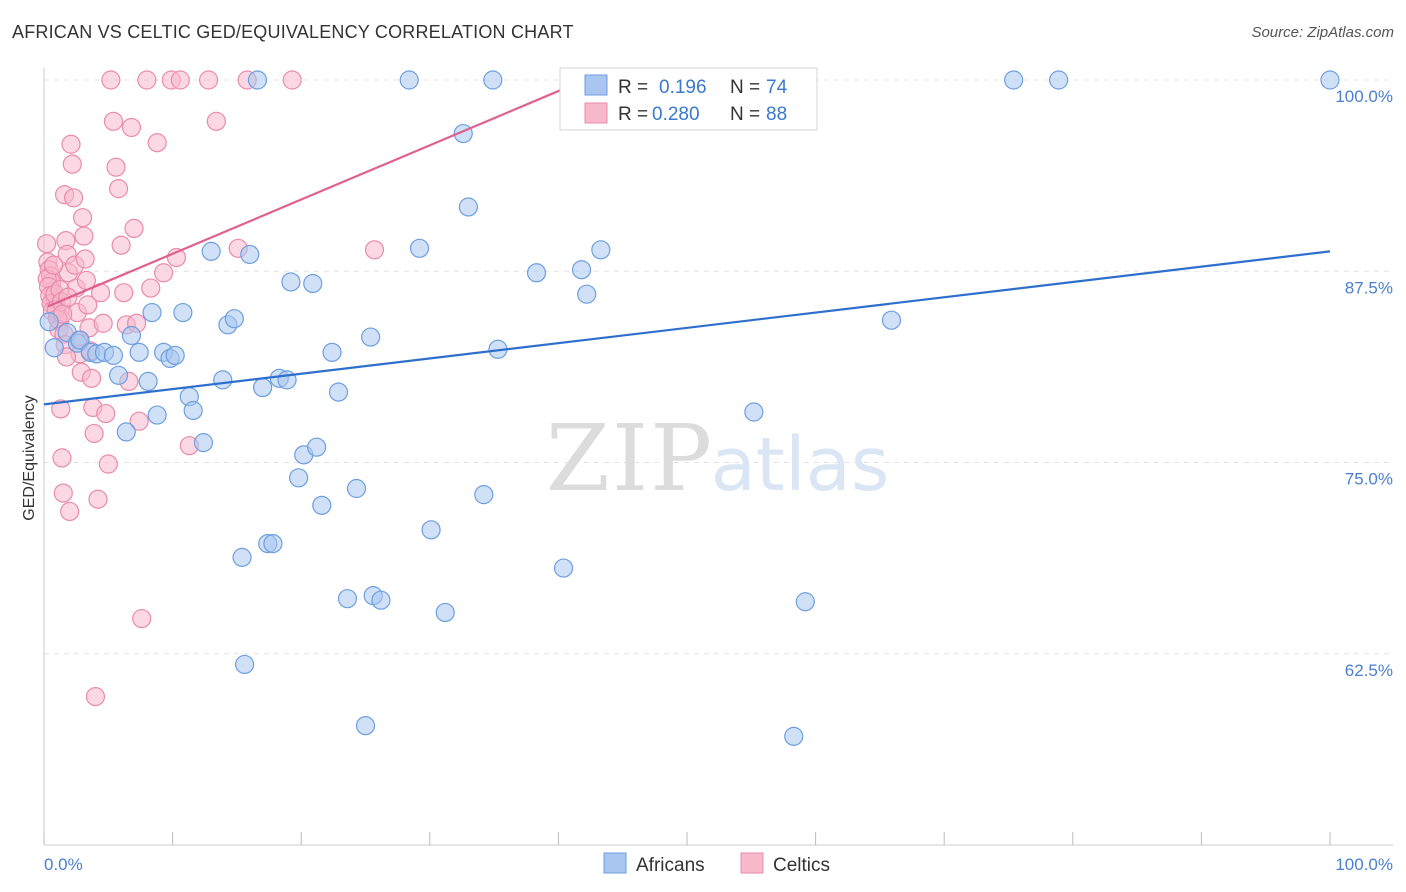  What do you see at coordinates (1369, 287) in the screenshot?
I see `y-tick-label-2: 87.5%` at bounding box center [1369, 287].